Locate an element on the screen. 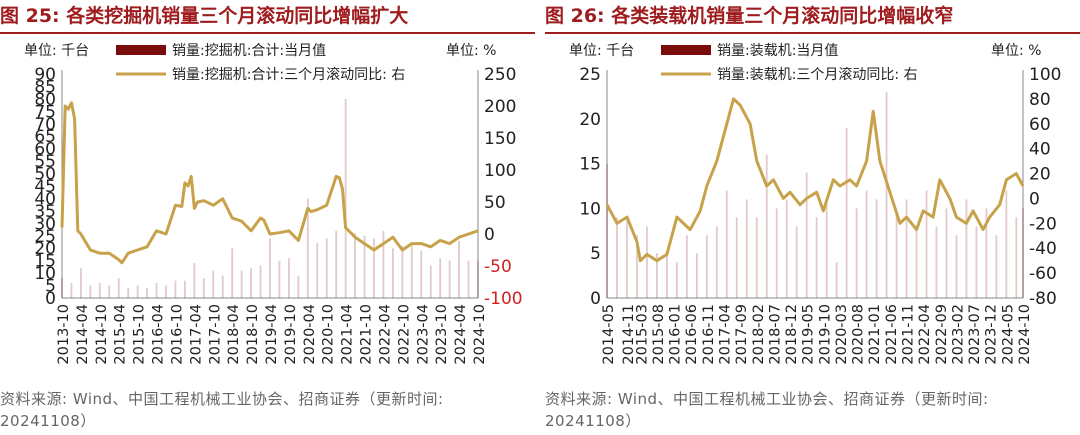  x-tick-label: 2015-03 is located at coordinates (642, 334).